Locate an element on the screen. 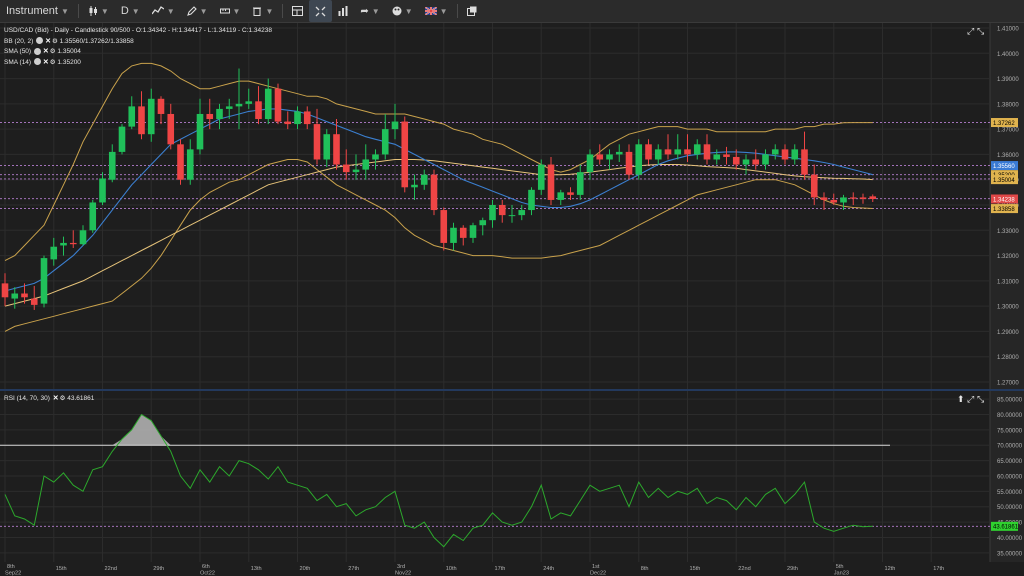 The image size is (1024, 576). price-tick-label: 1.33000 is located at coordinates (1008, 232).